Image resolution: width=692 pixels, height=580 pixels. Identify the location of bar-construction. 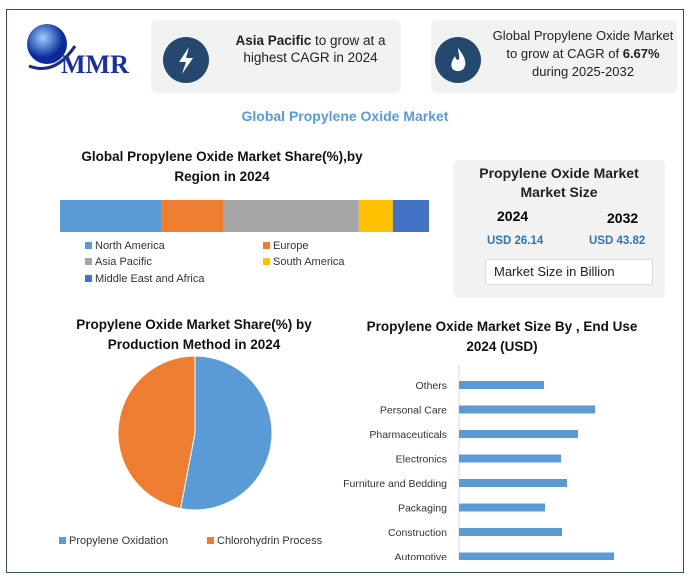
(510, 532).